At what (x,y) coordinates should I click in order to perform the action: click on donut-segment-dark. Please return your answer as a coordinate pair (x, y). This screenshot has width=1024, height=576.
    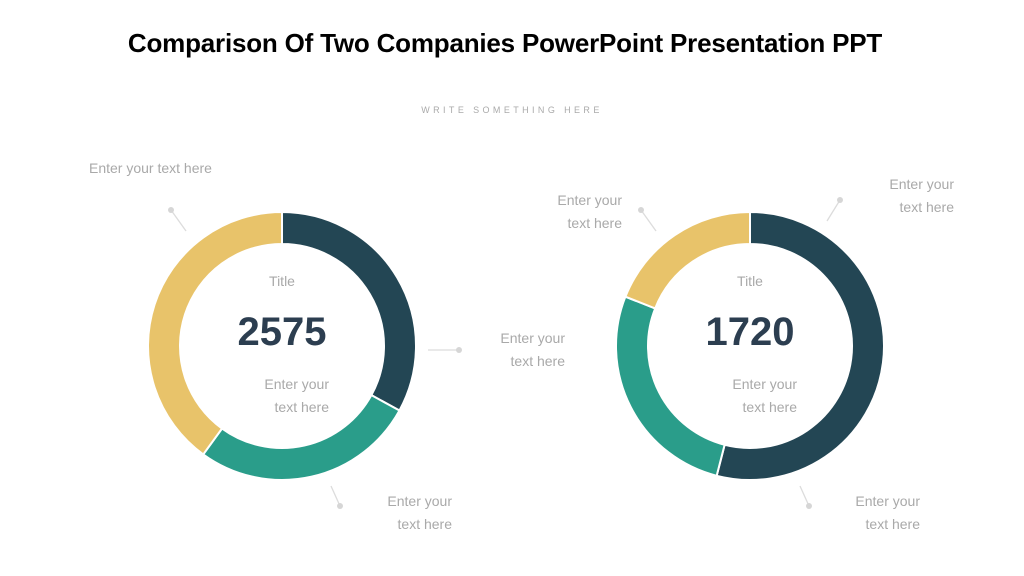
    Looking at the image, I should click on (800, 345).